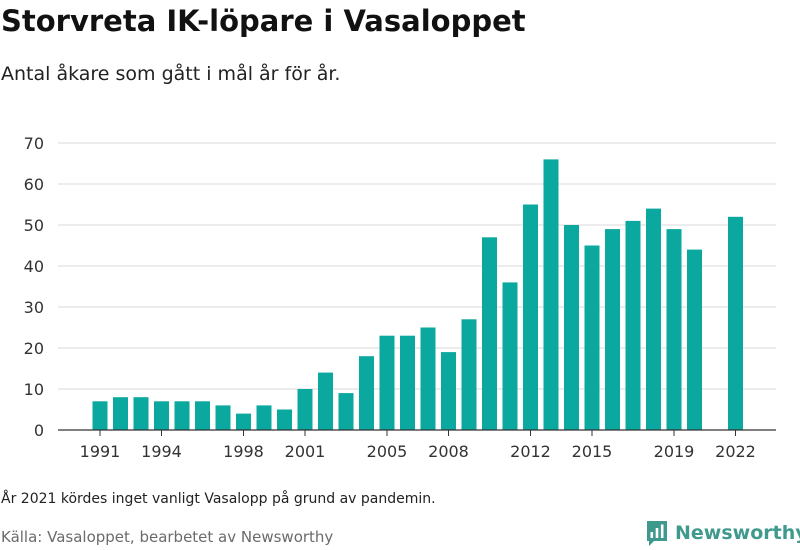 The height and width of the screenshot is (550, 800). I want to click on x-tick-label: 2005, so click(387, 451).